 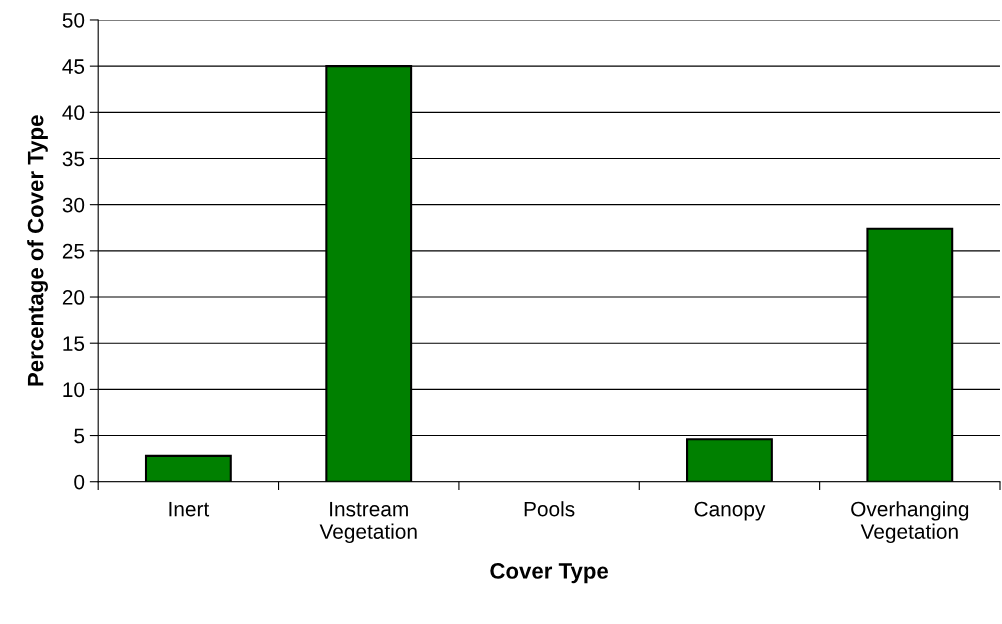 What do you see at coordinates (74, 390) in the screenshot?
I see `y-tick-label: 10` at bounding box center [74, 390].